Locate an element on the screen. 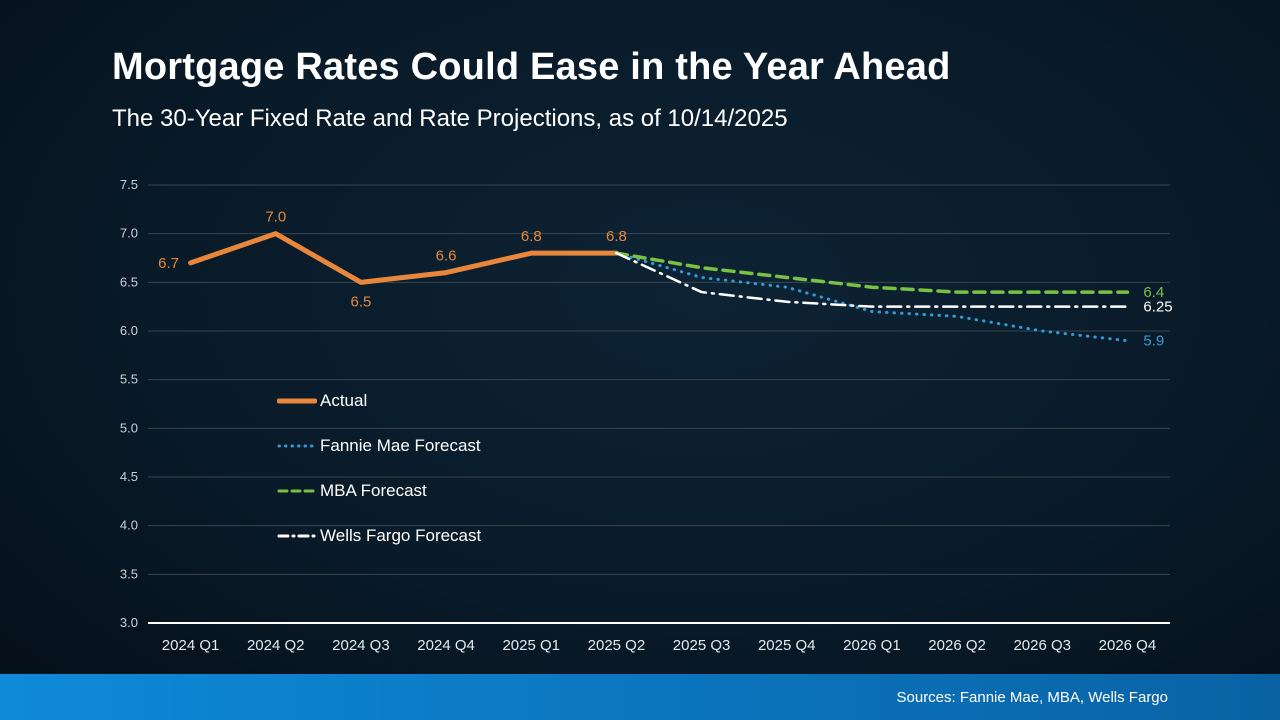 The image size is (1280, 720). end-label-wells-fargo-forecast: 6.25 is located at coordinates (1157, 307).